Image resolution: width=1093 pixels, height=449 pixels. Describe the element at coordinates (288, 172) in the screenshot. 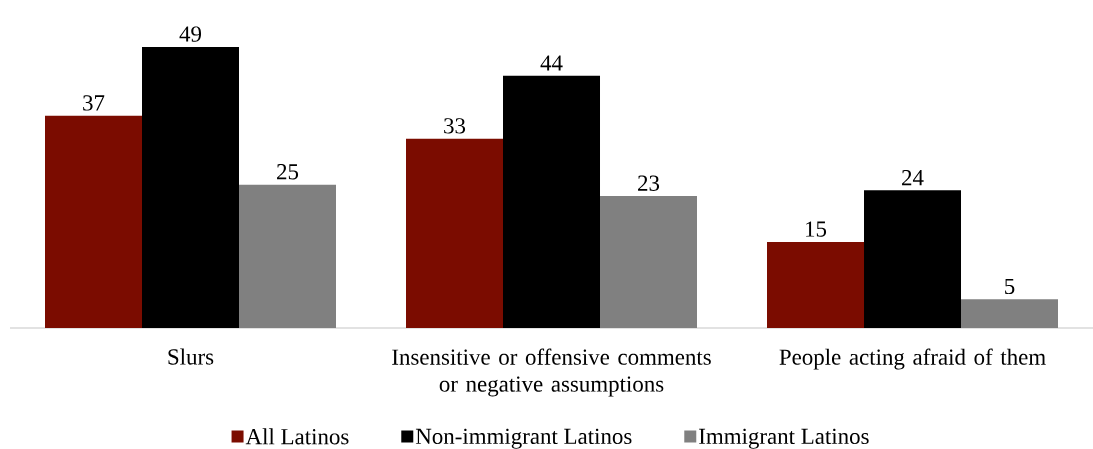

I see `data-label: 25` at that location.